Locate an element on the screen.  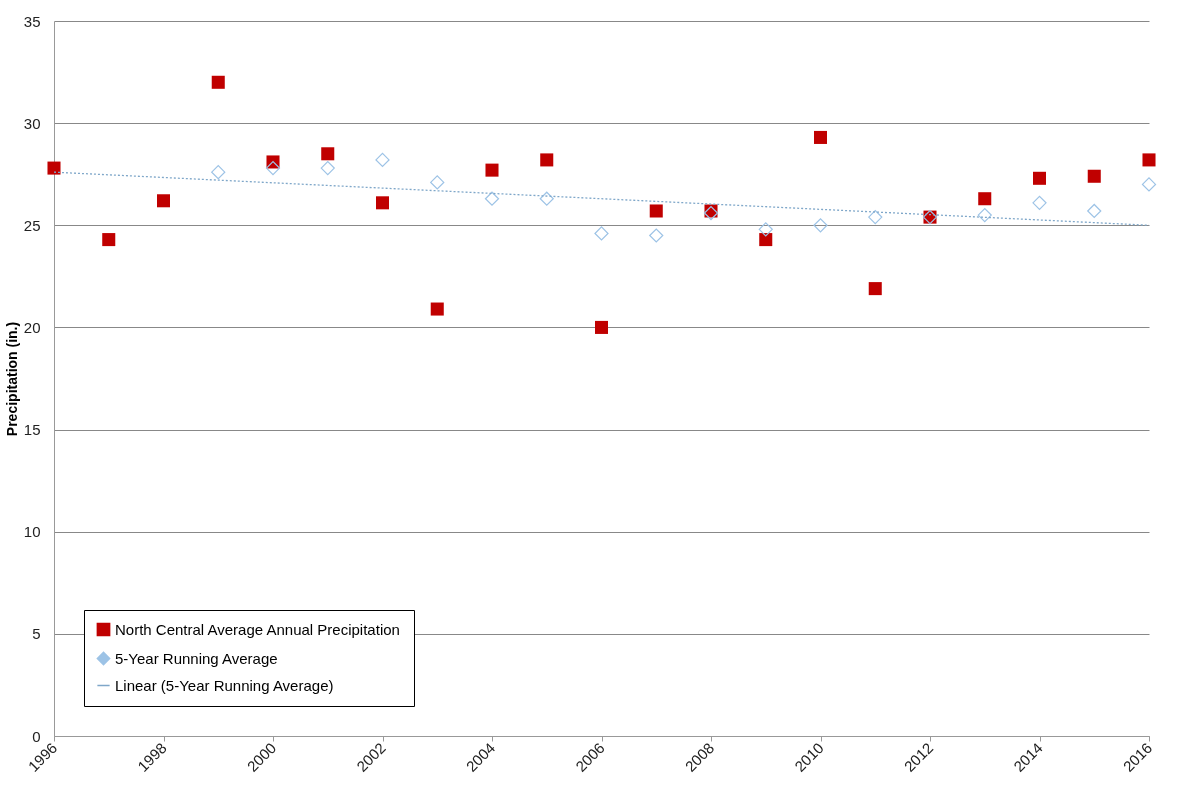
y-tick-label: 35 is located at coordinates (32, 21).